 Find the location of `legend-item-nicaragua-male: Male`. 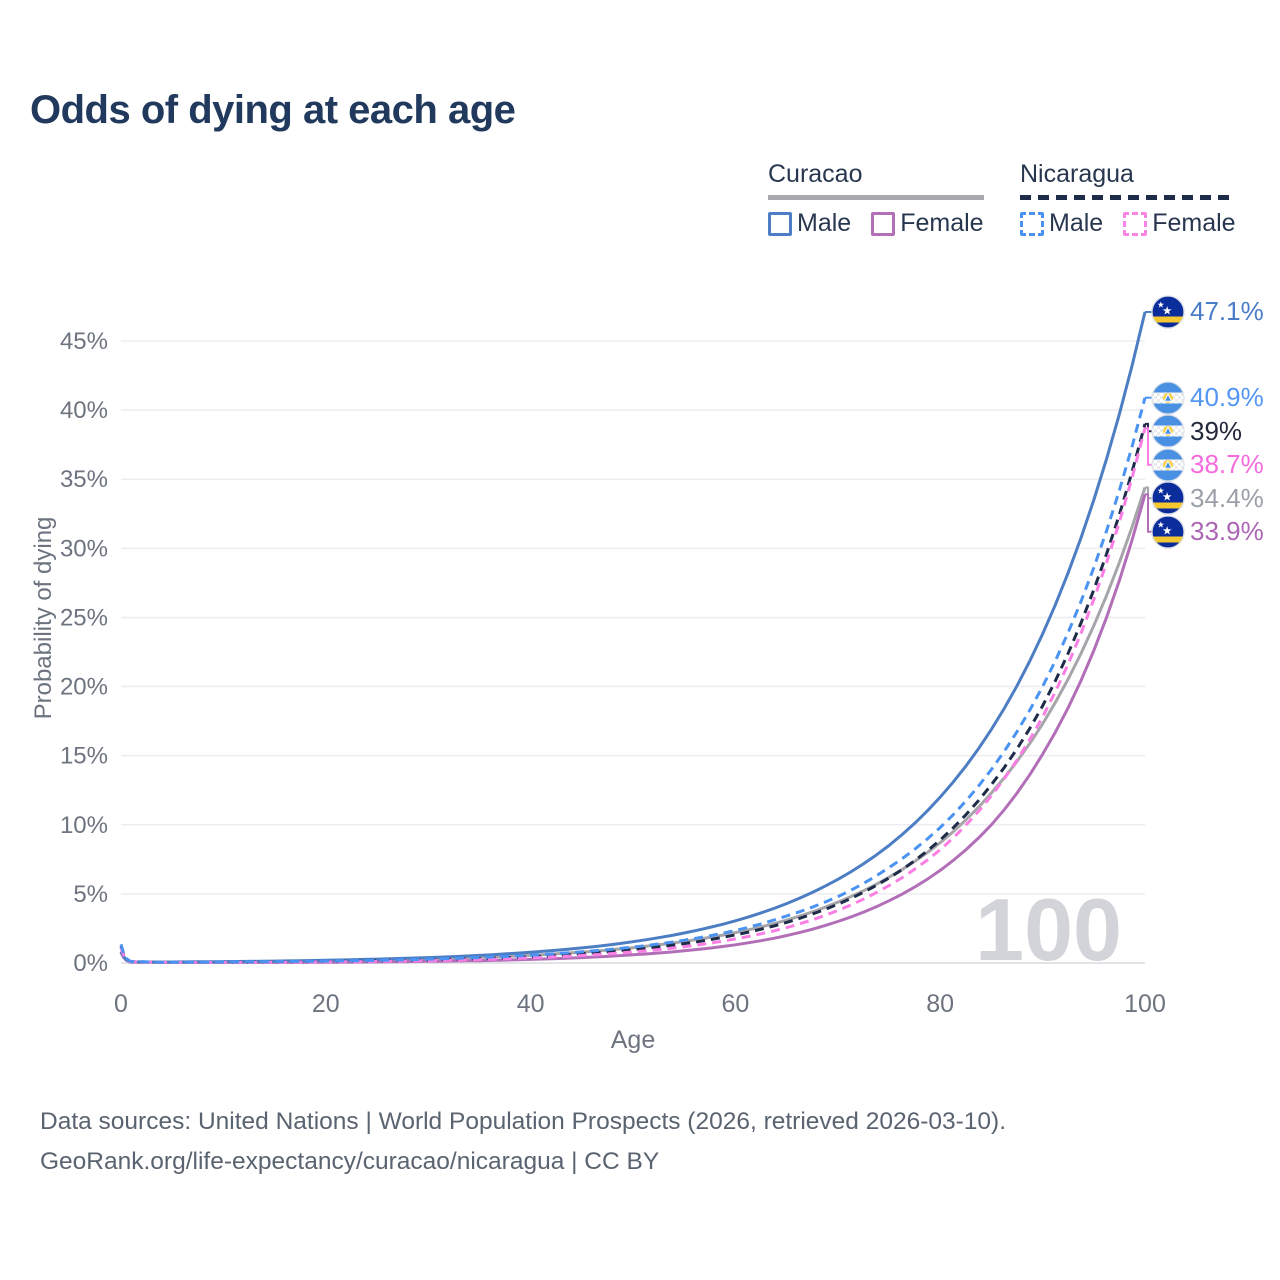

legend-item-nicaragua-male: Male is located at coordinates (1061, 223).